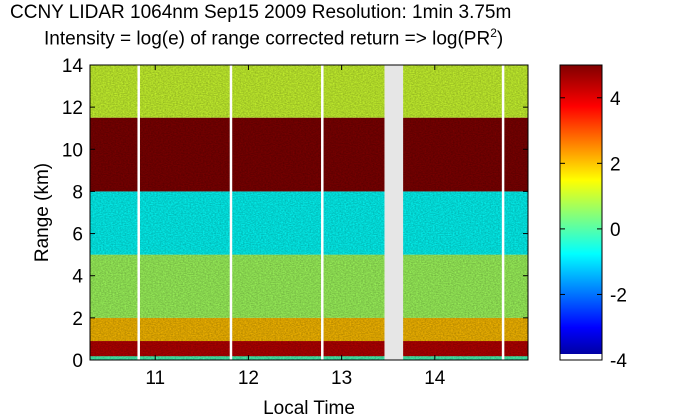 The image size is (700, 420). What do you see at coordinates (341, 378) in the screenshot?
I see `x-tick-label-13: 13` at bounding box center [341, 378].